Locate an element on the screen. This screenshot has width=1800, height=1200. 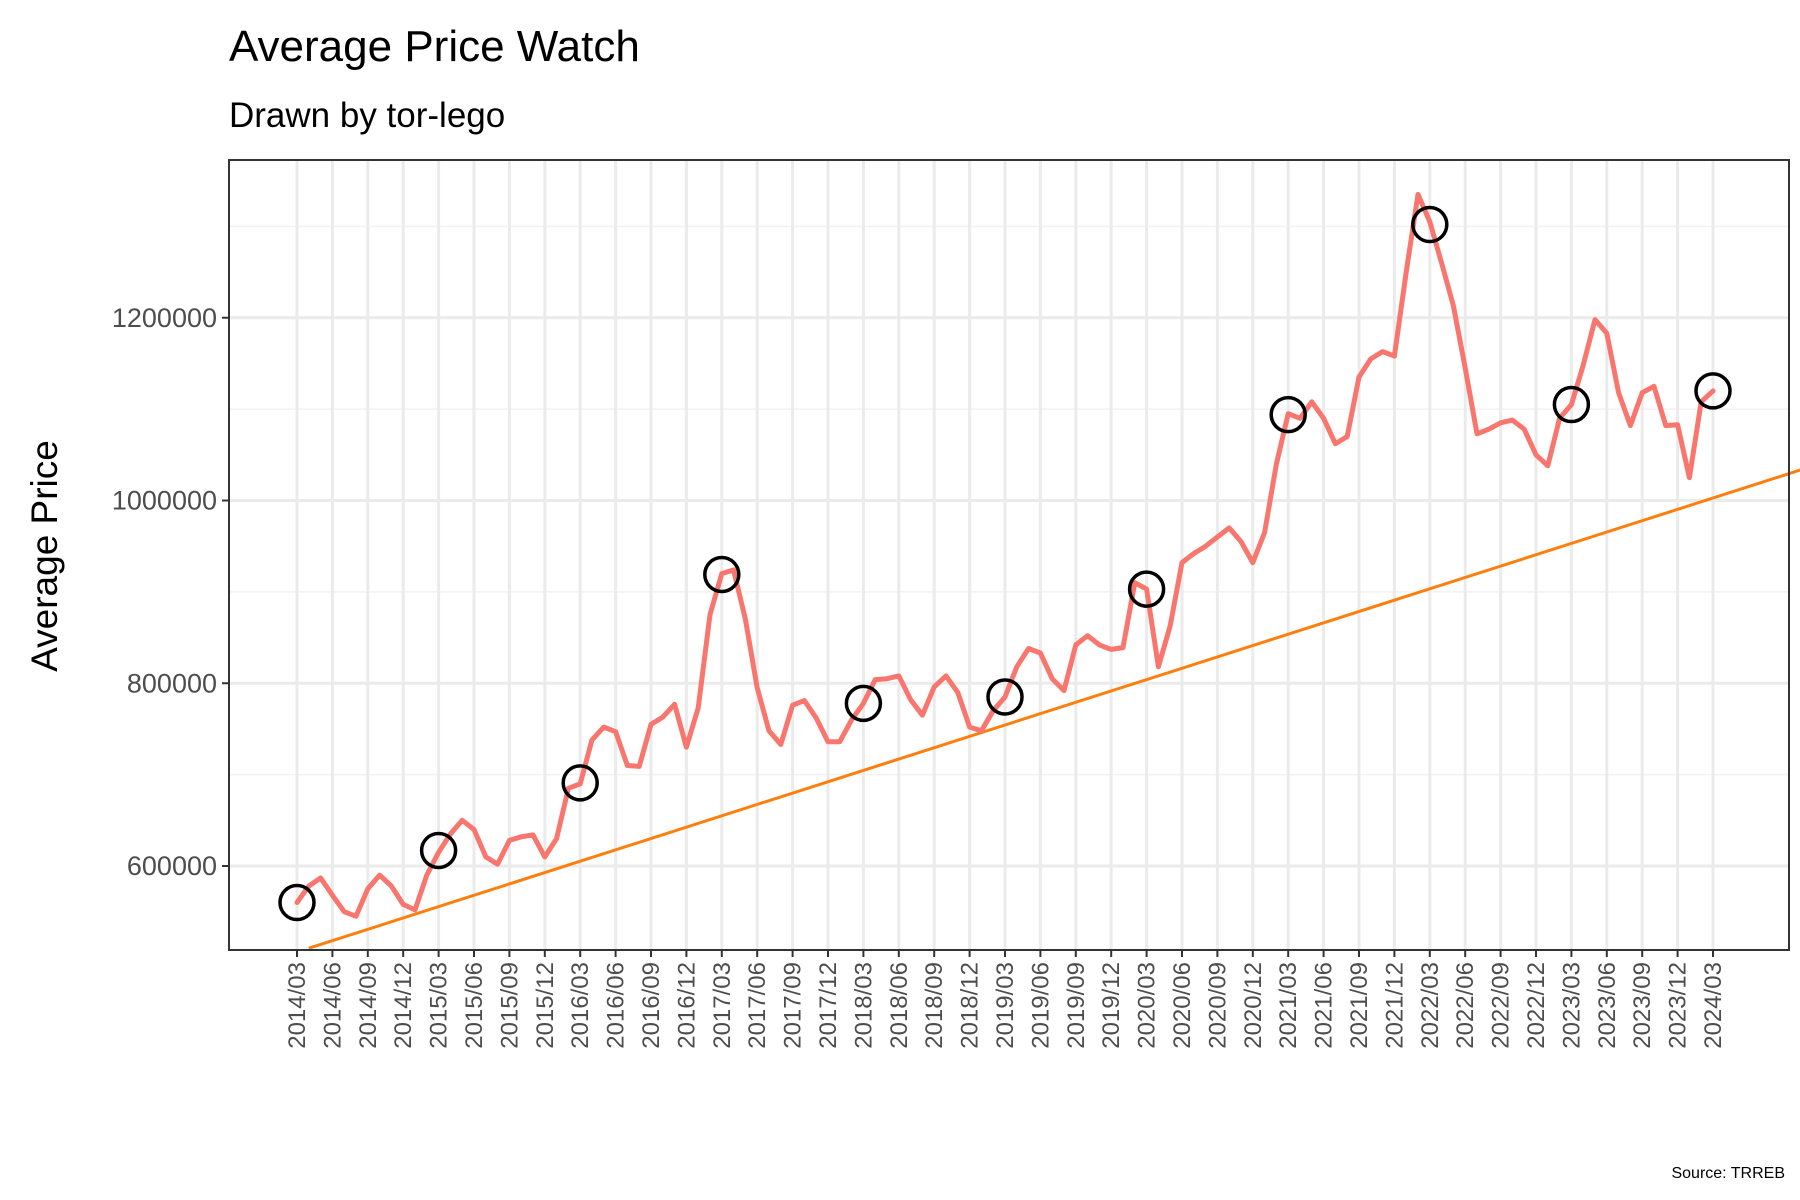
x-tick-label: 2017/12 is located at coordinates (828, 1005).